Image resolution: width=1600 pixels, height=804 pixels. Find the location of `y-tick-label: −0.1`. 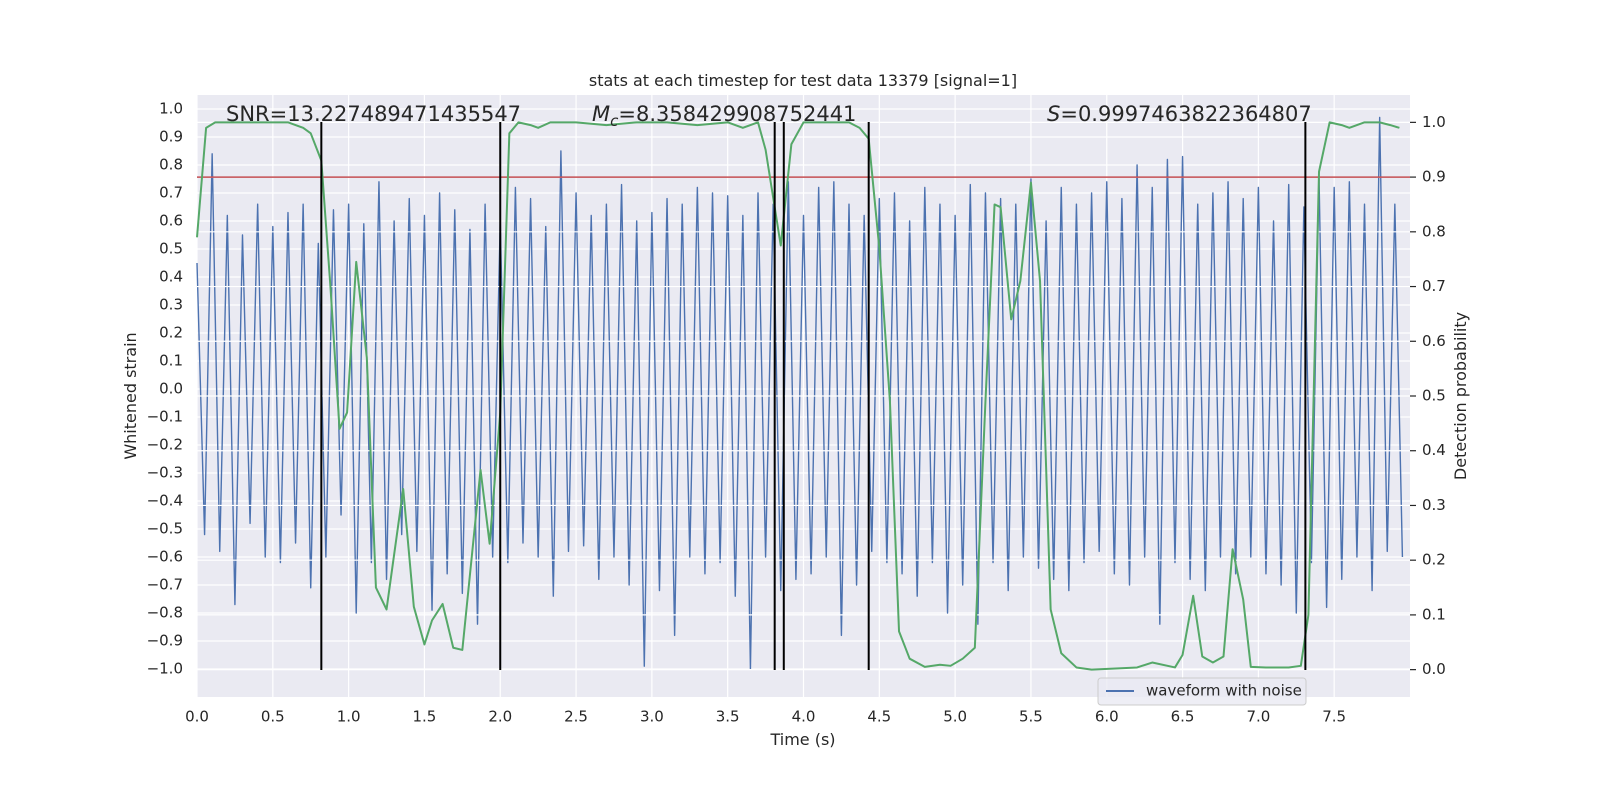

y-tick-label: −0.1 is located at coordinates (165, 417).